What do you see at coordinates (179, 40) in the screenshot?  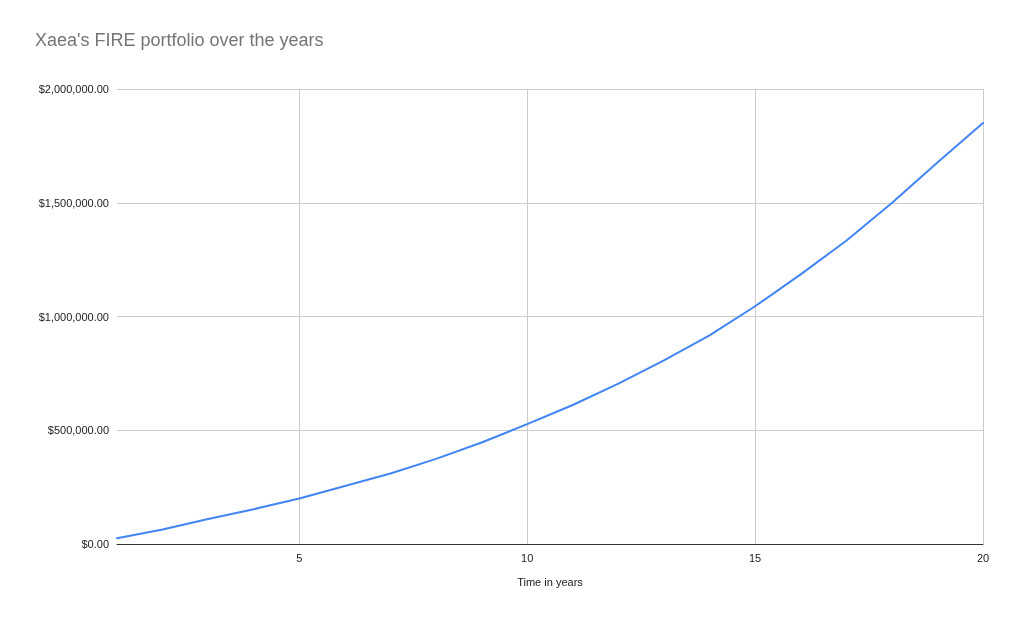 I see `chart-title: Xaea's FIRE portfolio over the years` at bounding box center [179, 40].